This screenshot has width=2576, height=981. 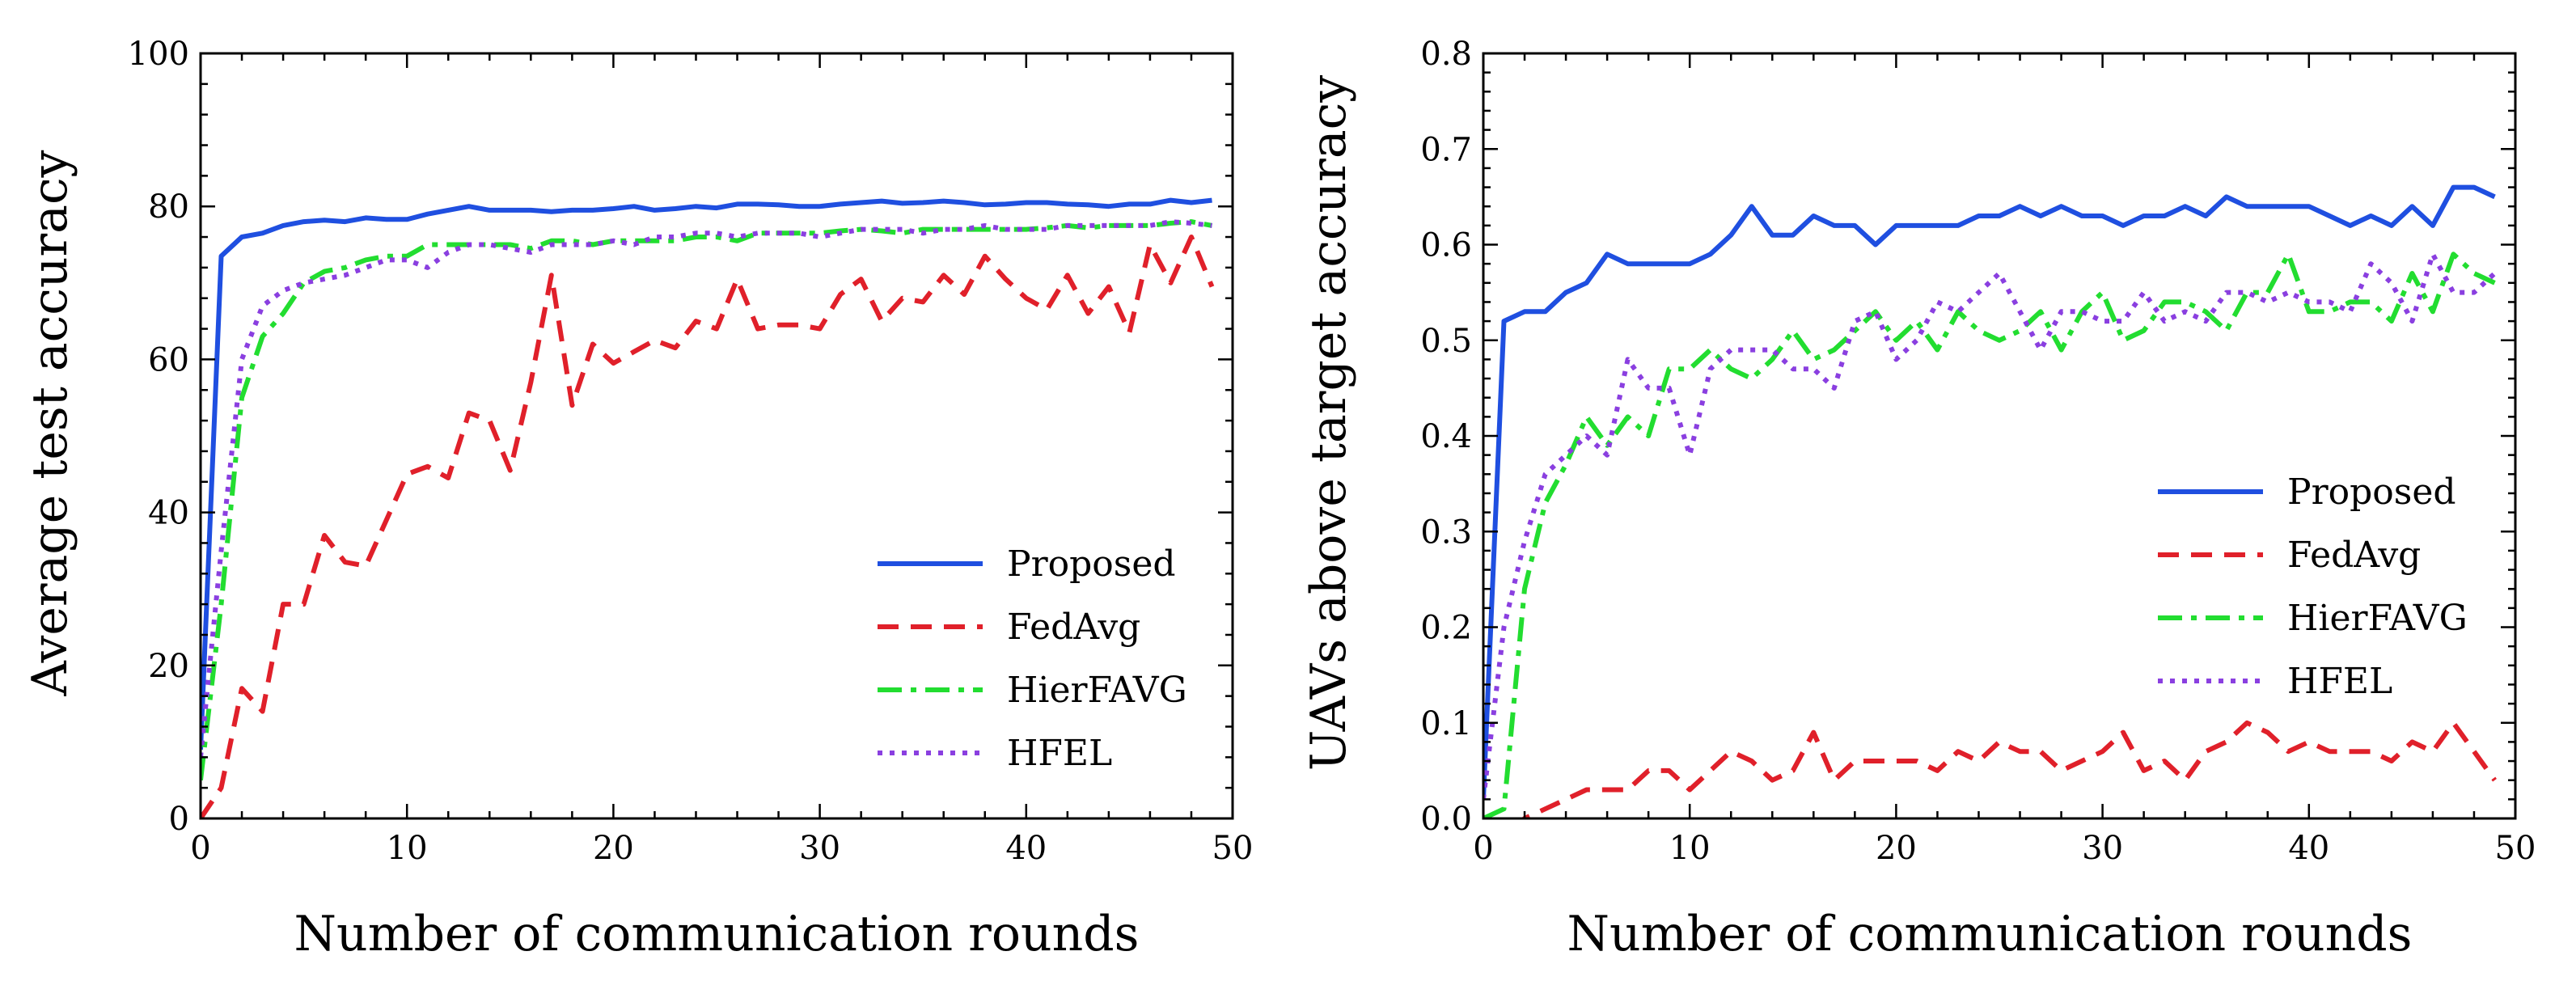 I want to click on y-tick-label: 0.1, so click(x=1446, y=723).